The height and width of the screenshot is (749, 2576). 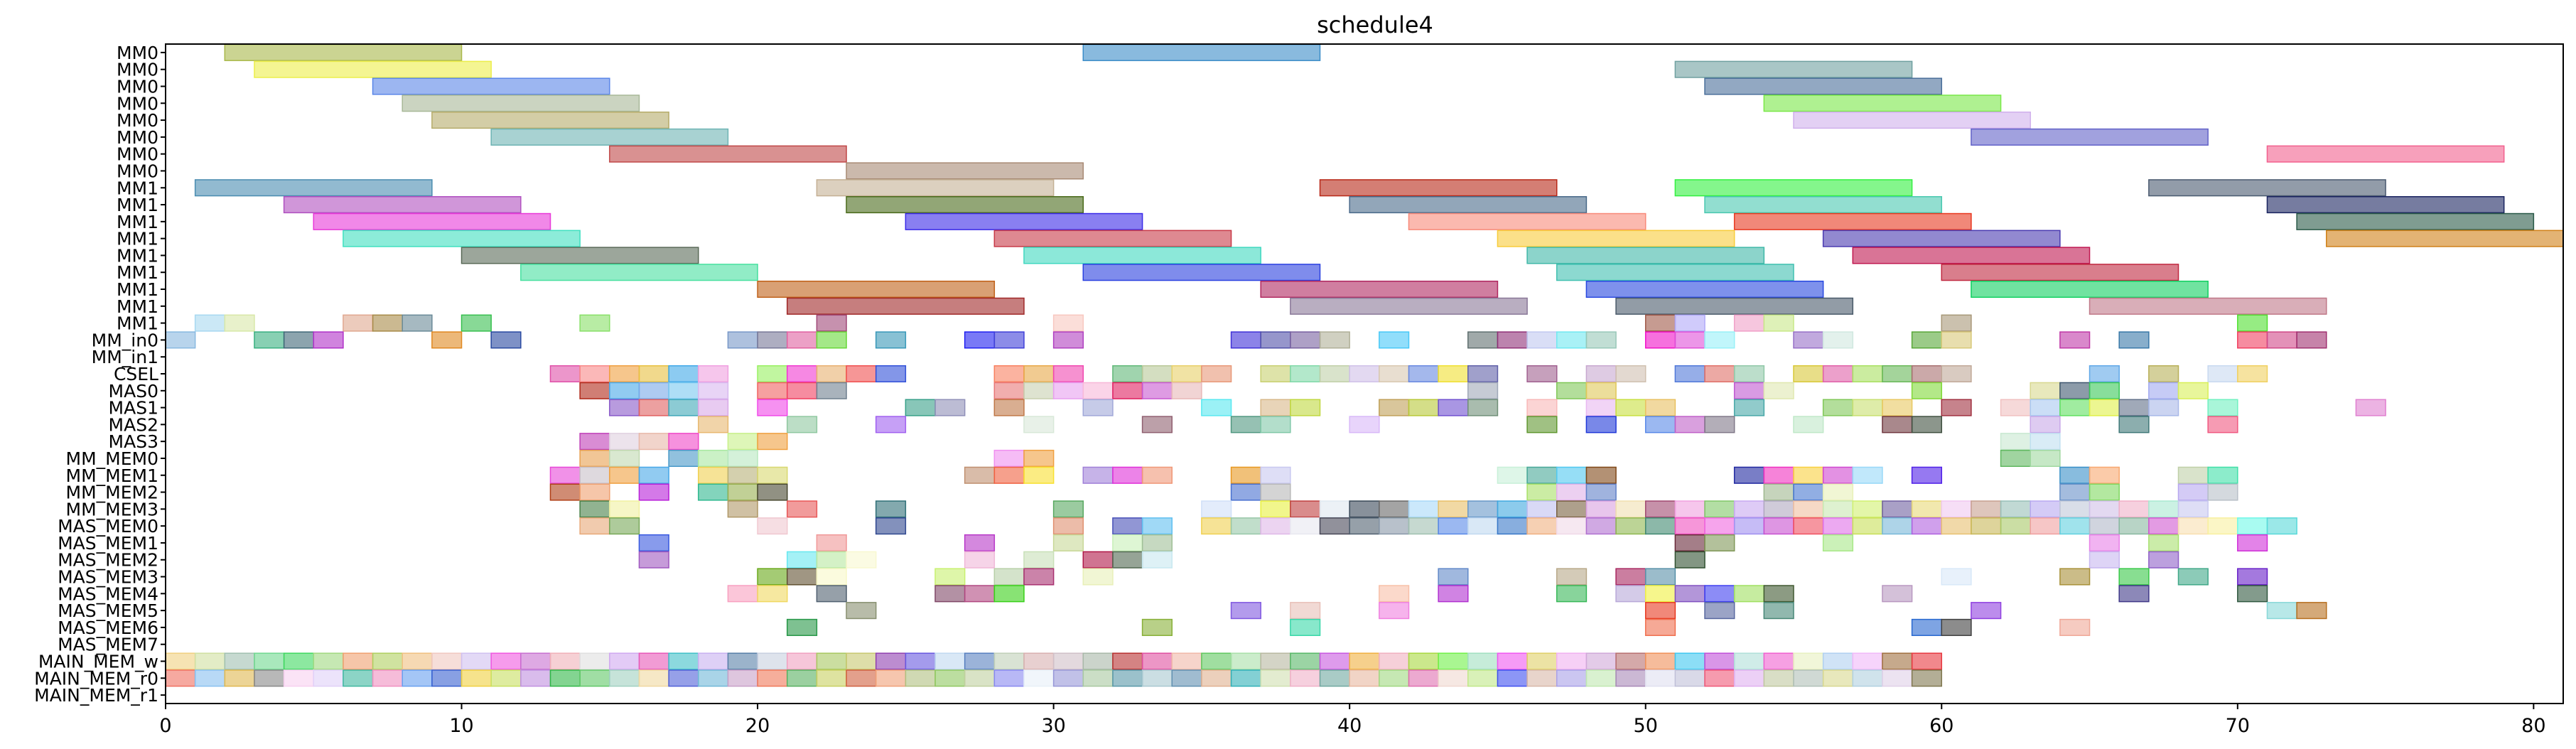 I want to click on x-tick-label: 40, so click(x=1350, y=726).